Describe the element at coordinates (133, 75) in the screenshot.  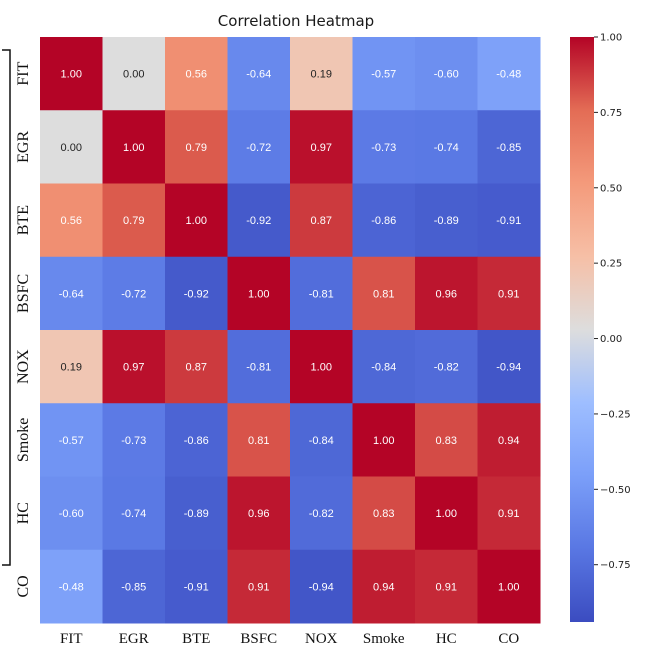
I see `cell-value-label: 0.00` at that location.